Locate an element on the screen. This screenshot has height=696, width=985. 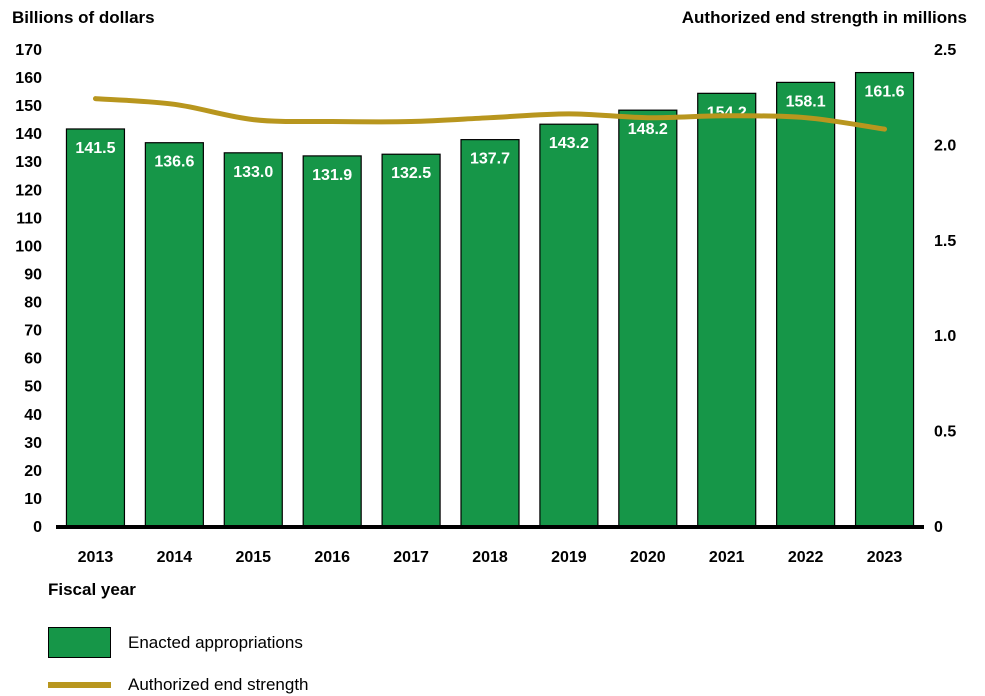
x-tick-label: 2020 is located at coordinates (648, 557).